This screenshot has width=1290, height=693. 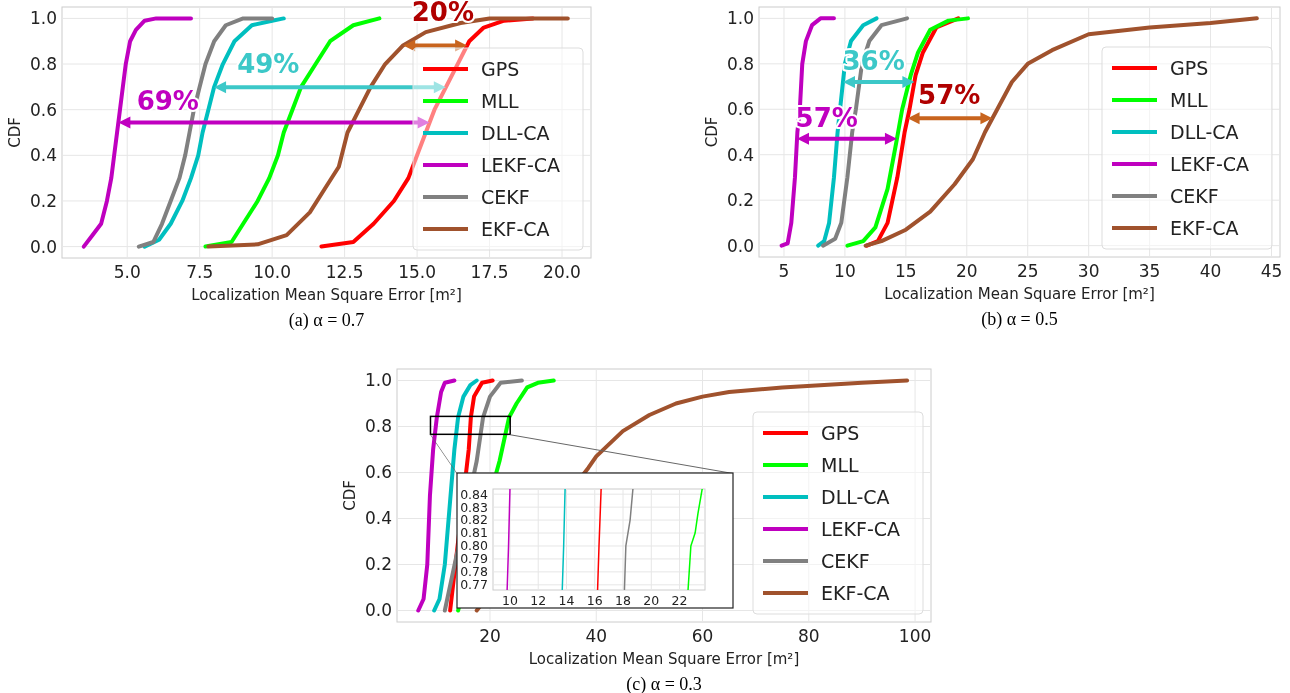 I want to click on y-tick-label: 0.77, so click(x=474, y=585).